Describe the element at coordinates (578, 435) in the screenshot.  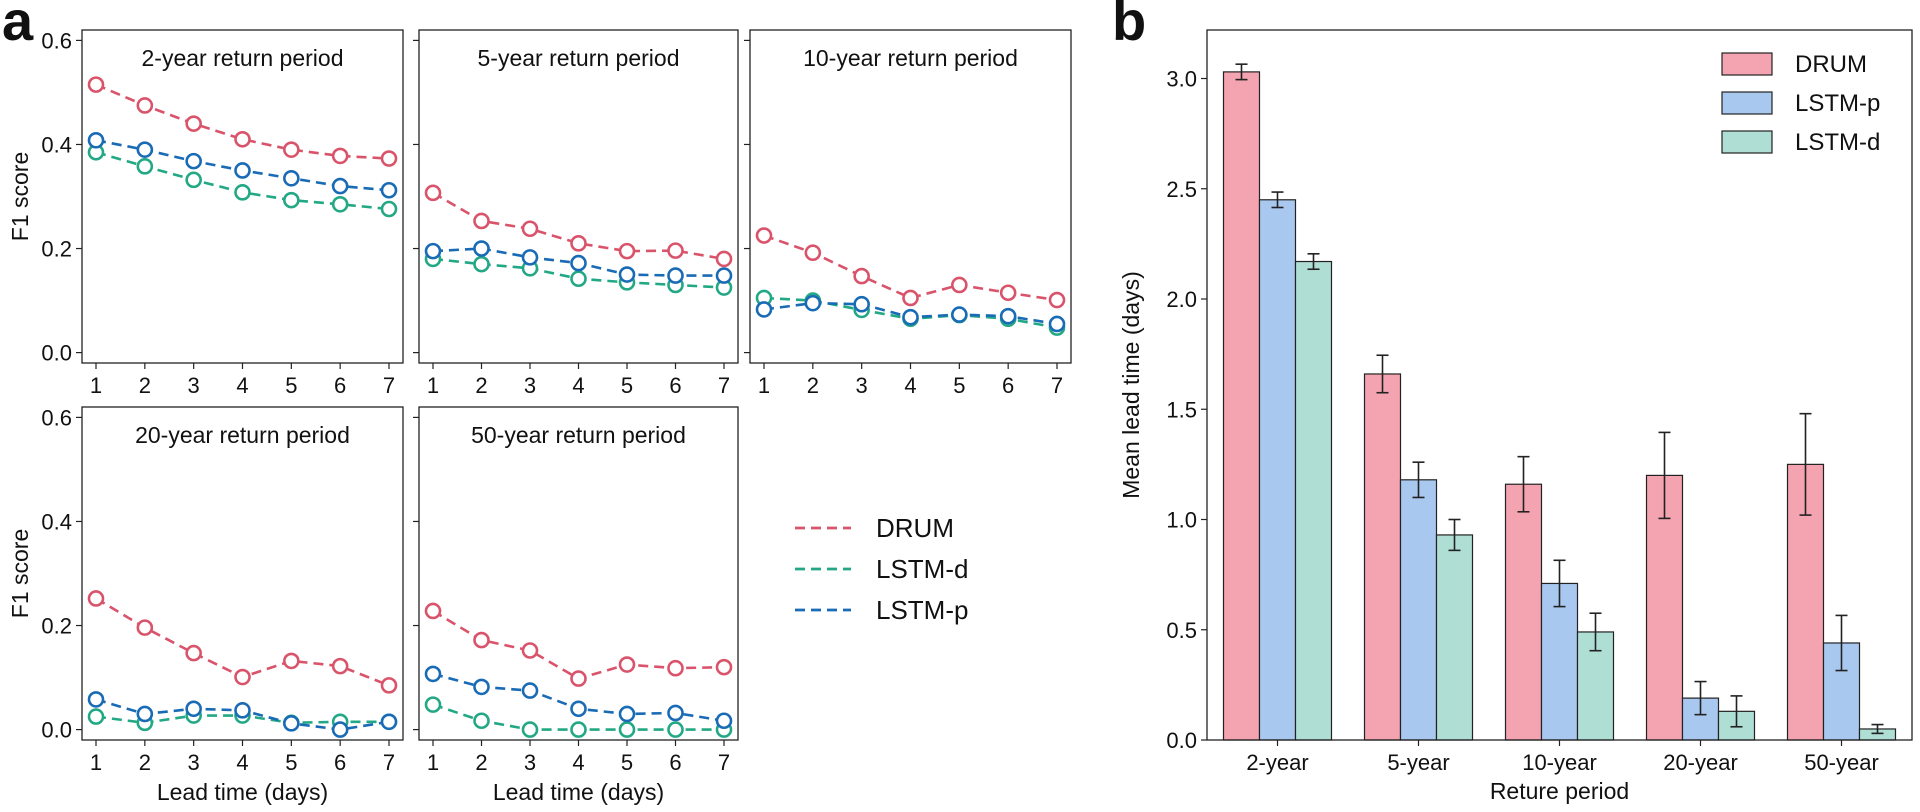
I see `chart-title: 50-year return period` at that location.